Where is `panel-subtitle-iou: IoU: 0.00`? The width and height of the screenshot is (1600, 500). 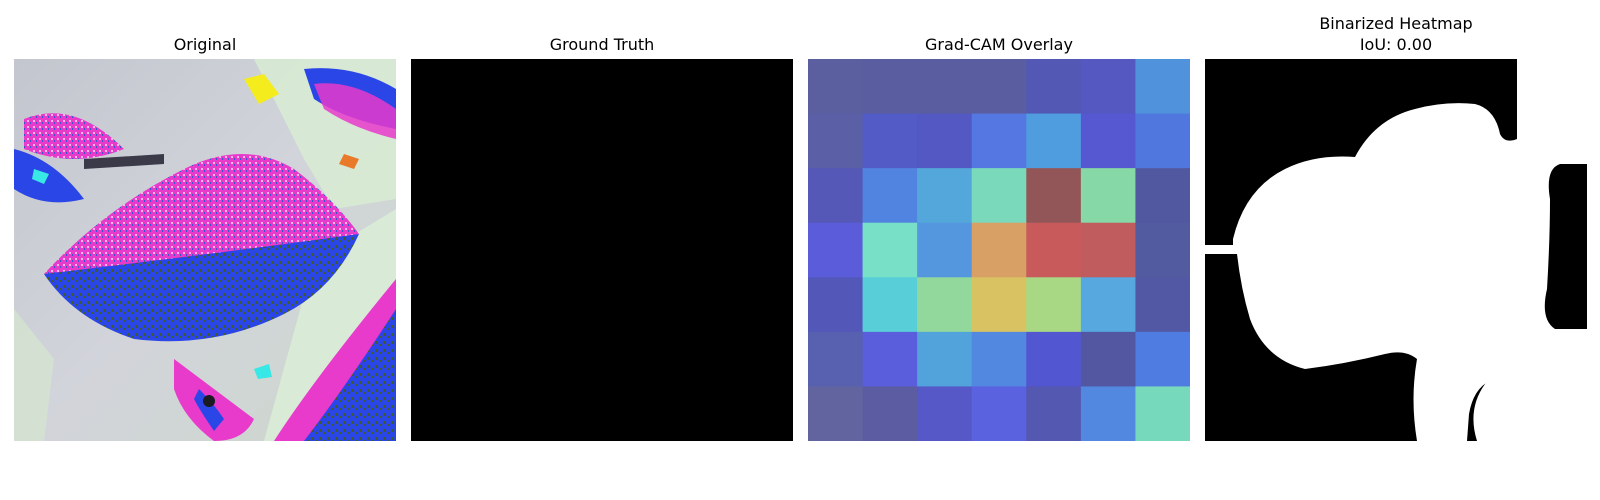 panel-subtitle-iou: IoU: 0.00 is located at coordinates (1396, 44).